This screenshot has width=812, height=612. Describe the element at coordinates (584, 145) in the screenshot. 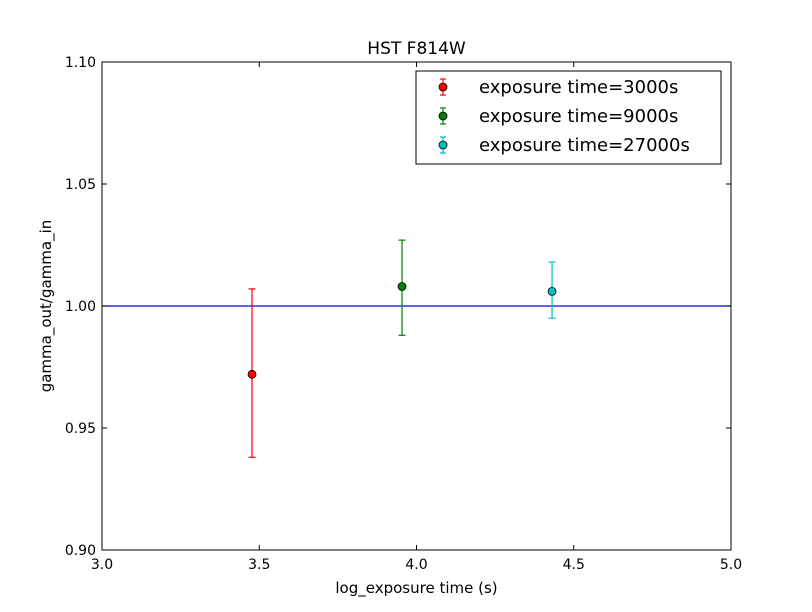

I see `legend-label: exposure time=27000s` at that location.